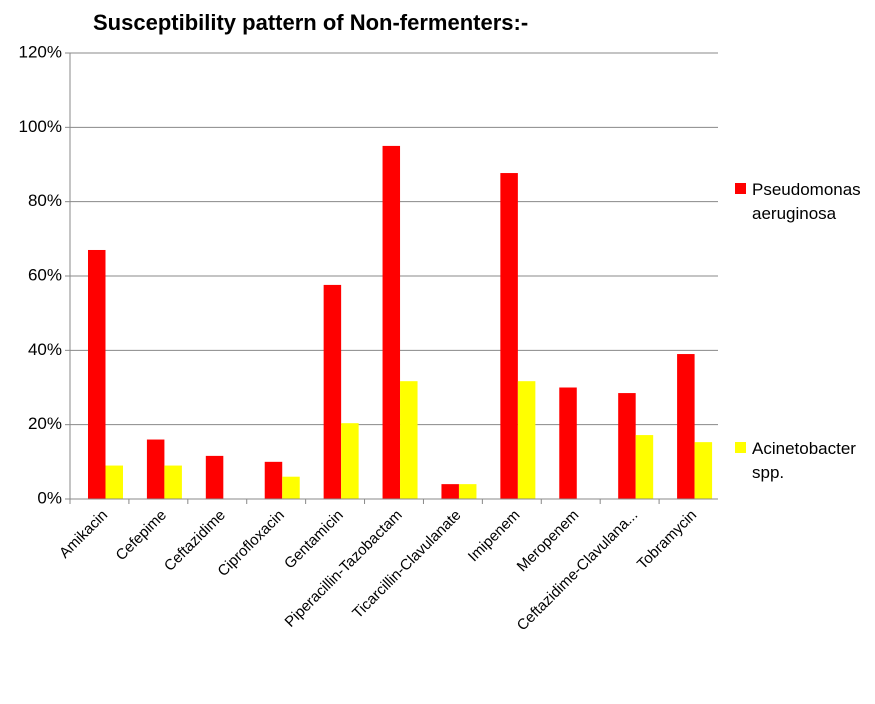 The height and width of the screenshot is (704, 875). I want to click on legend-label: Pseudomonas aeruginosa, so click(806, 201).